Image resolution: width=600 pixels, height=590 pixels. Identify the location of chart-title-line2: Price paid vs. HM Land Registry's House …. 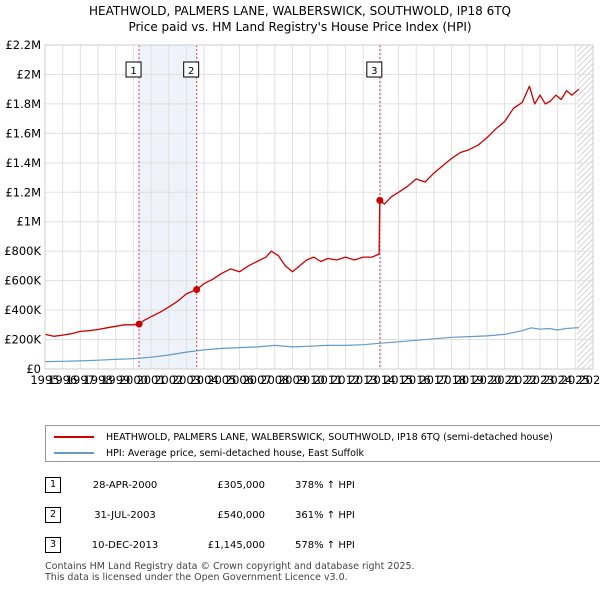
(300, 27).